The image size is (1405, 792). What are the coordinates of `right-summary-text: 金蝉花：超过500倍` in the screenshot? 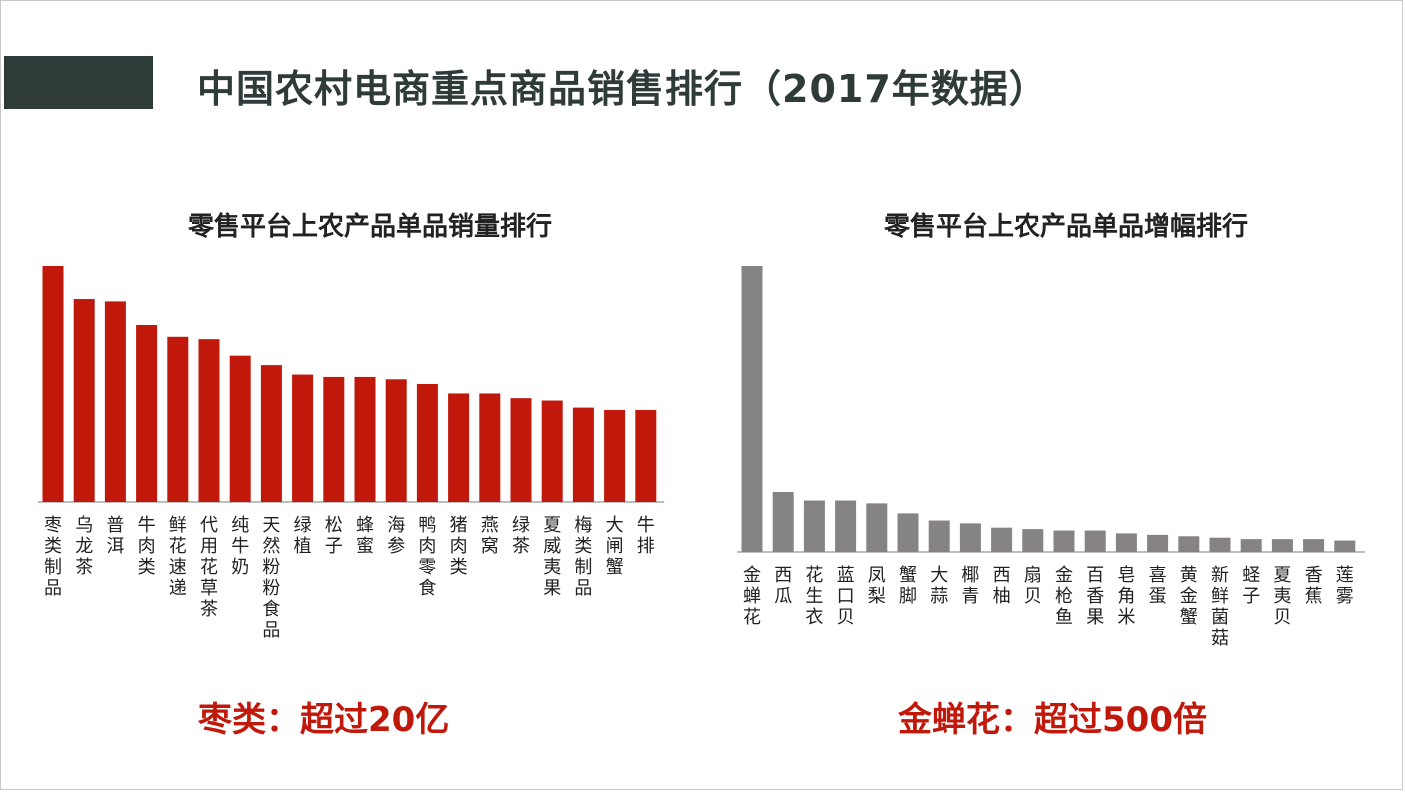 It's located at (1052, 720).